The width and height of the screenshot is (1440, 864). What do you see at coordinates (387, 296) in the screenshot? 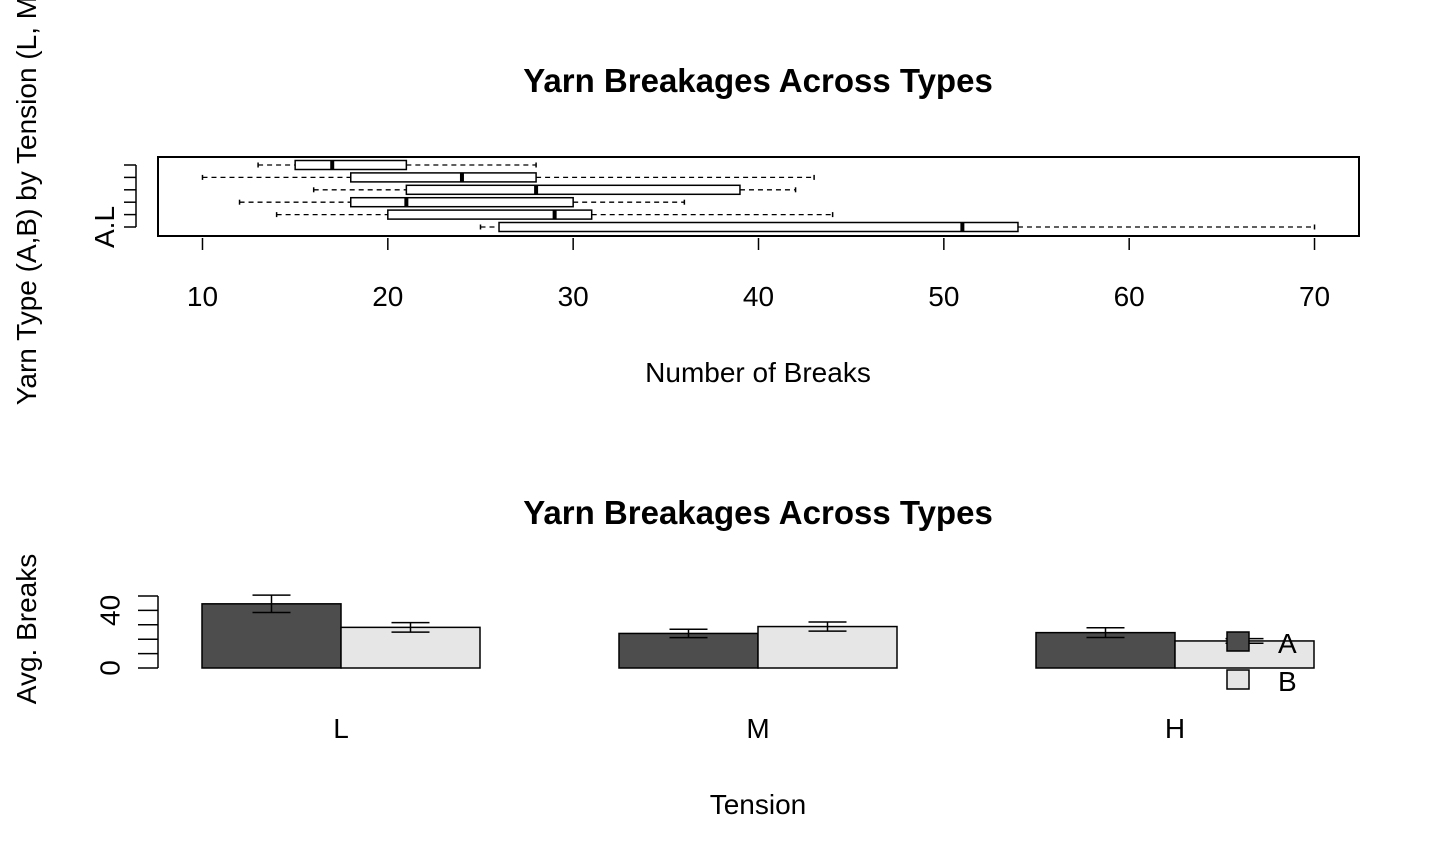
I see `x-tick-label: 20` at bounding box center [387, 296].